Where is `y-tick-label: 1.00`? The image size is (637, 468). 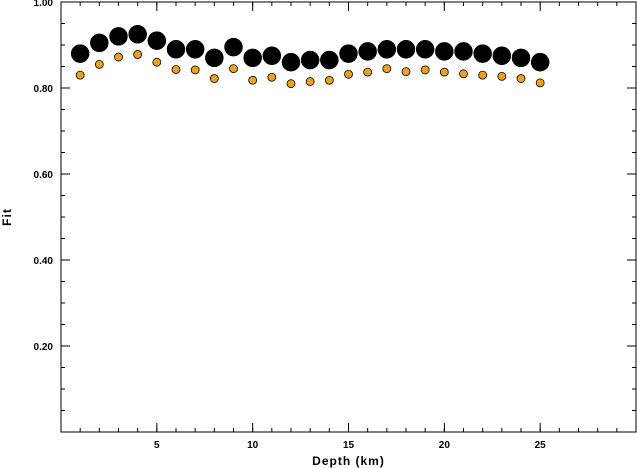 y-tick-label: 1.00 is located at coordinates (44, 4).